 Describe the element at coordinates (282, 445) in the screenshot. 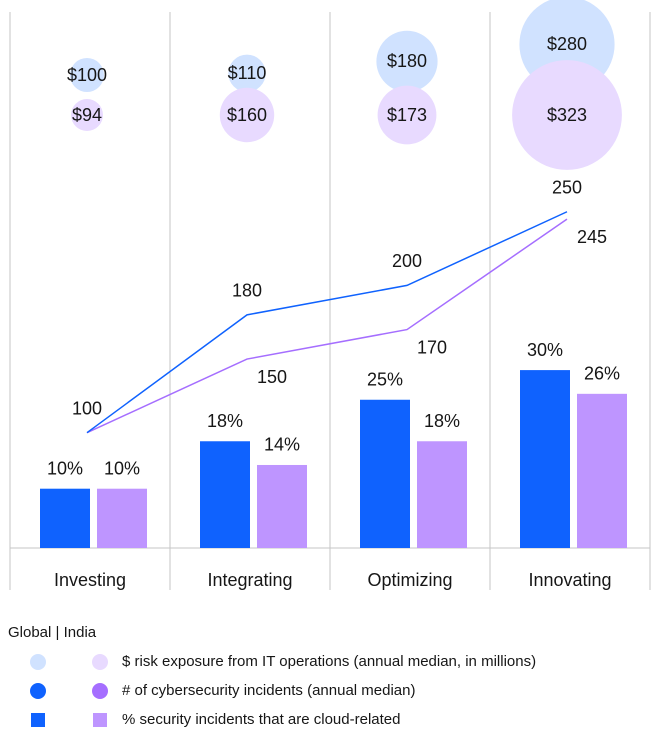

I see `bar-label: 14%` at that location.